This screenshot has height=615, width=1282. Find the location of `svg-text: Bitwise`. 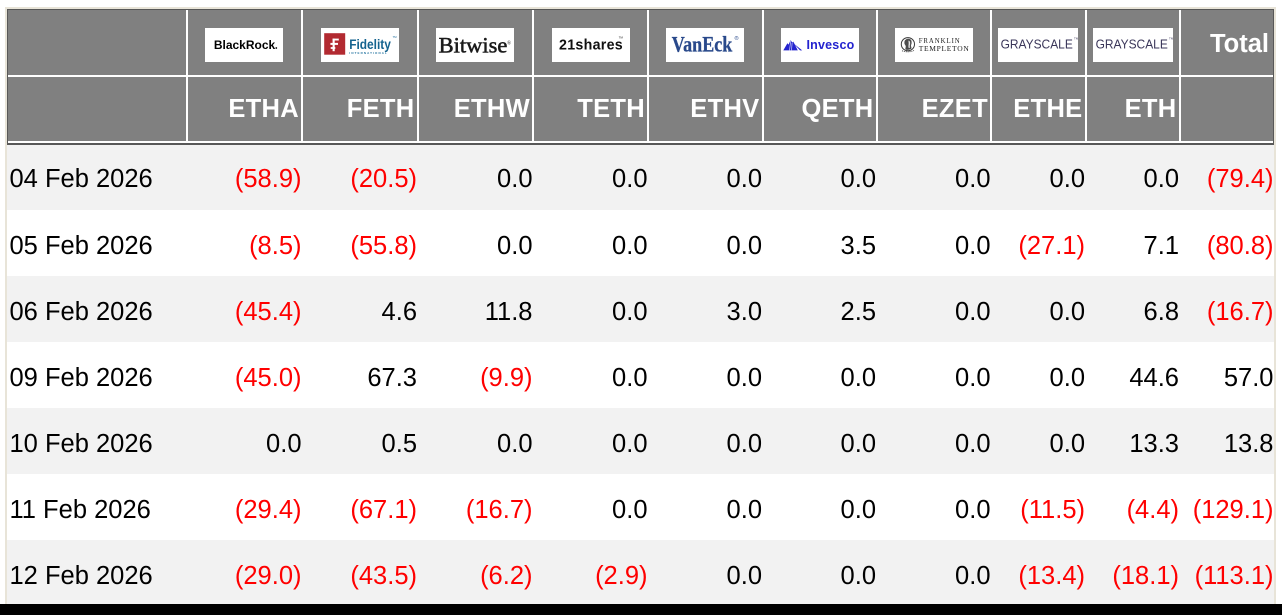

svg-text: Bitwise is located at coordinates (473, 45).